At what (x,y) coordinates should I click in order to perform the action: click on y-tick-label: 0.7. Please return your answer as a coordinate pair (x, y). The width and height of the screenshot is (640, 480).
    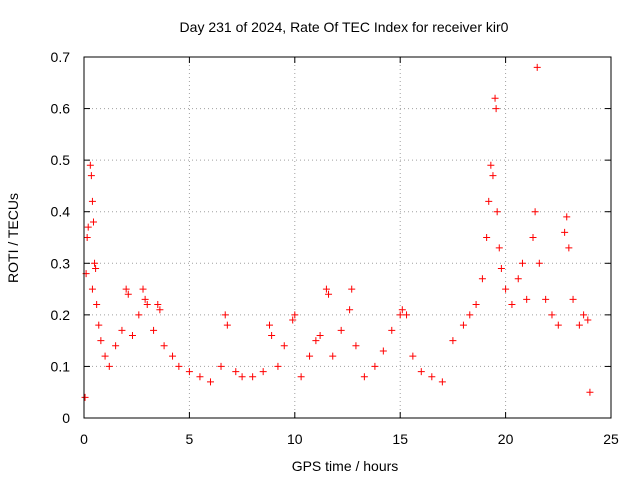
    Looking at the image, I should click on (61, 57).